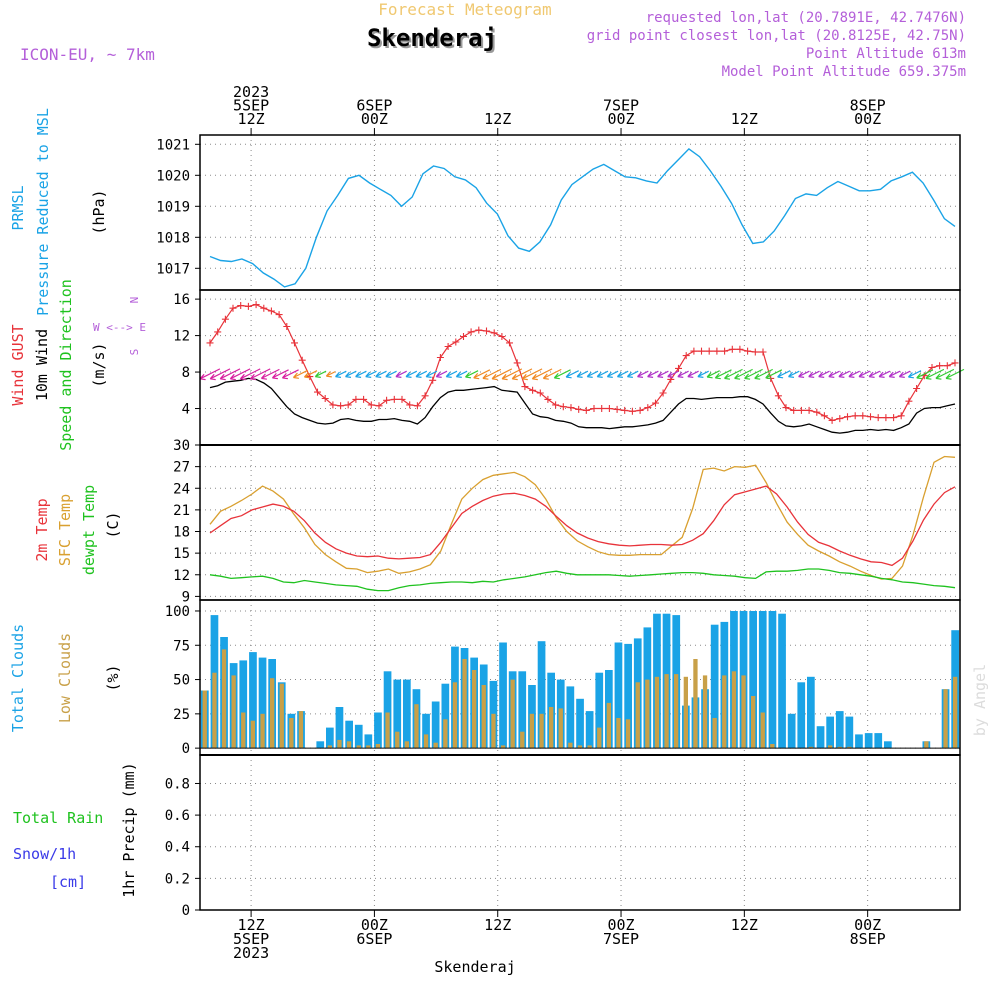  What do you see at coordinates (181, 681) in the screenshot?
I see `y-tick-label: 50` at bounding box center [181, 681].